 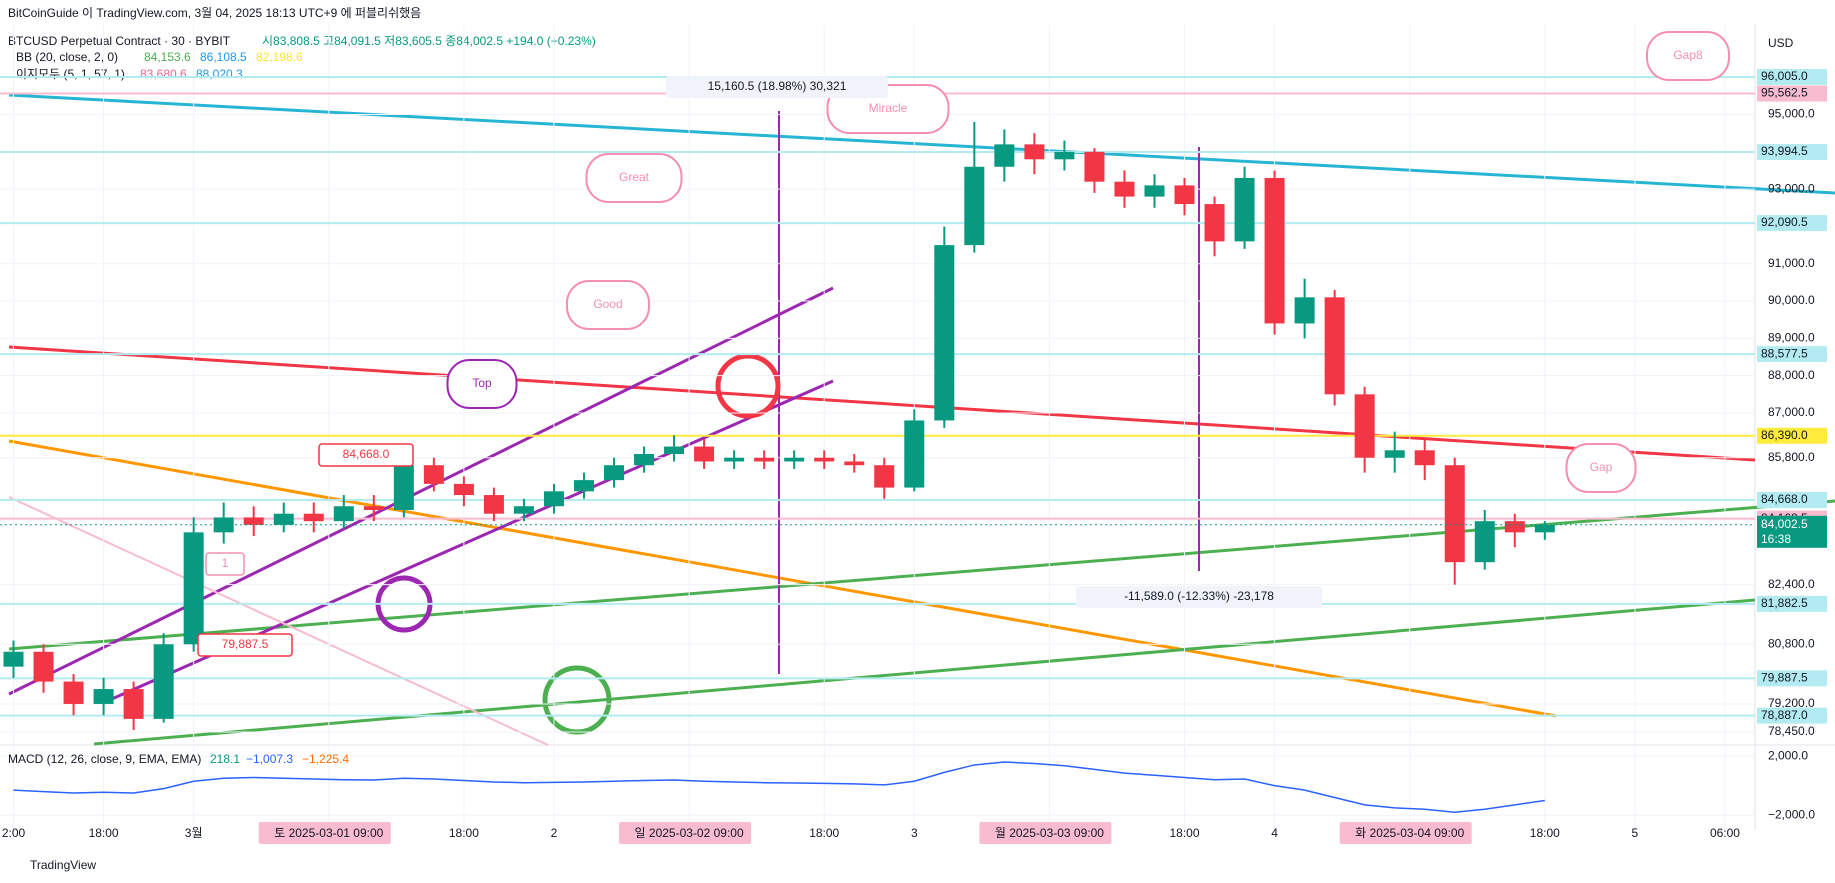 I want to click on y-tick-label: 78,450.0, so click(x=1791, y=731).